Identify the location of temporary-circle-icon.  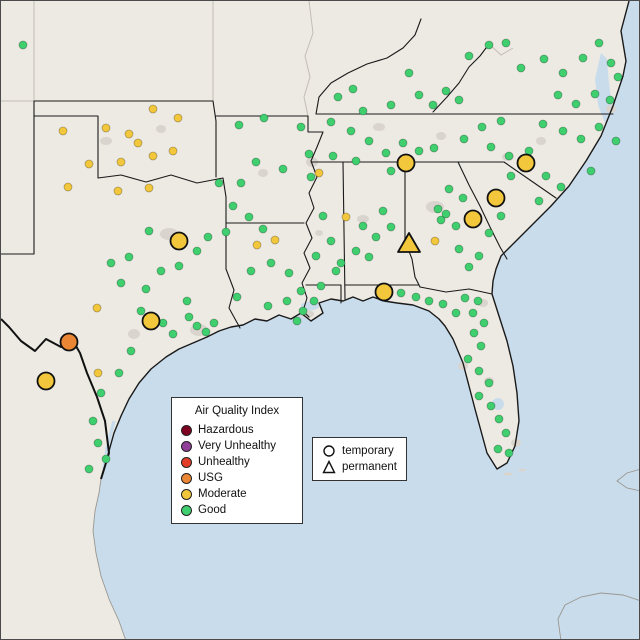
(329, 451).